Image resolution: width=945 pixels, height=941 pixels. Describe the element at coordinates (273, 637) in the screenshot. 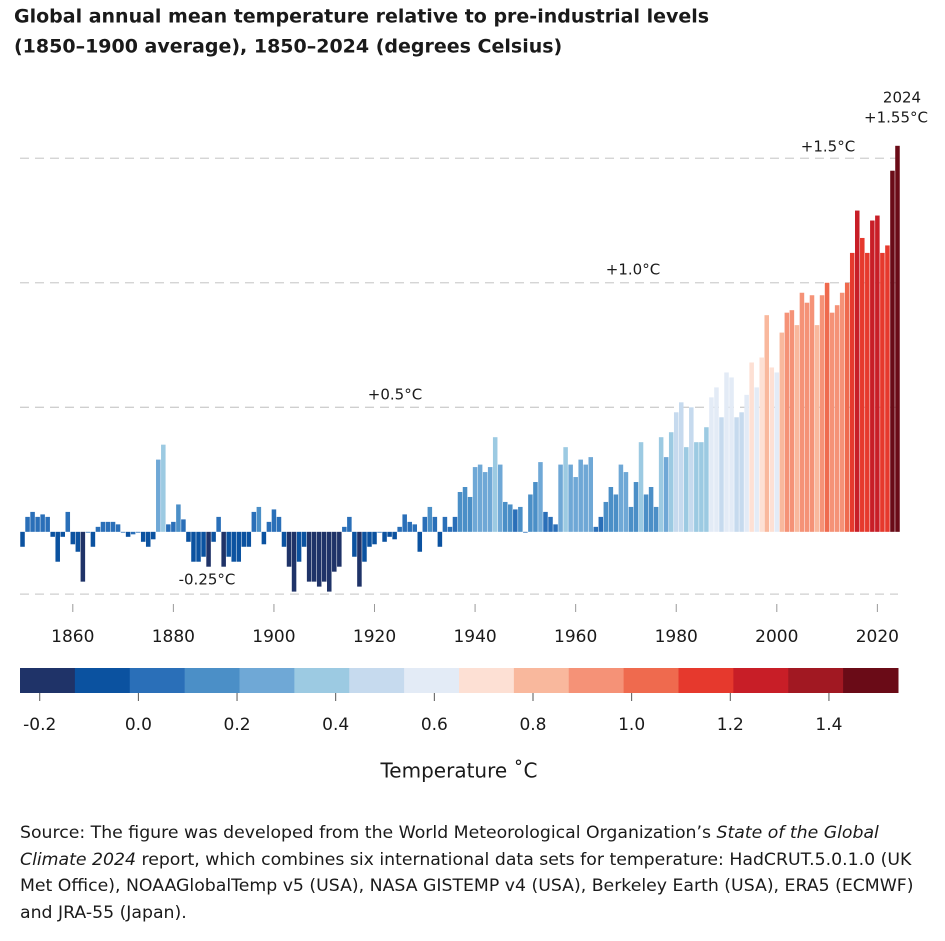

I see `x-tick-label: 1900` at that location.